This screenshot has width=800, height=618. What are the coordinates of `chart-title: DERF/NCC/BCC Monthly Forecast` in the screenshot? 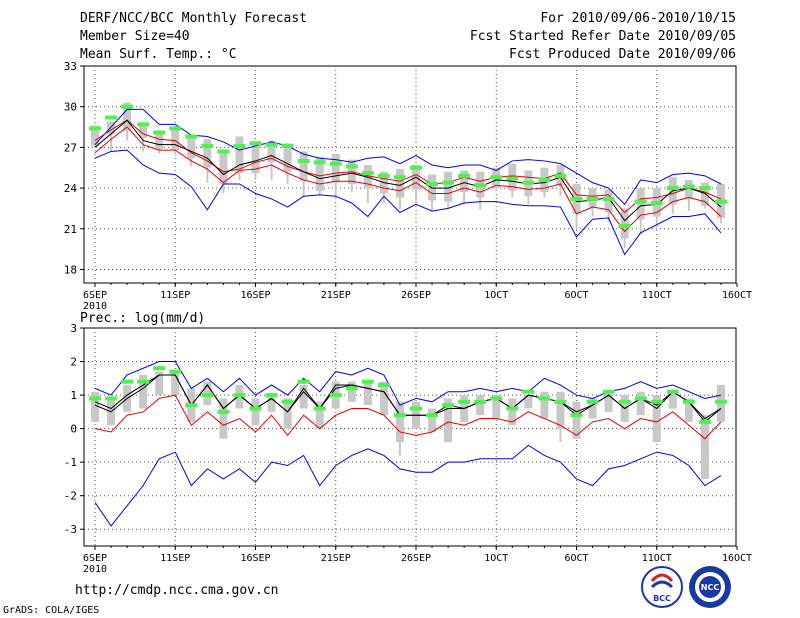 It's located at (193, 18).